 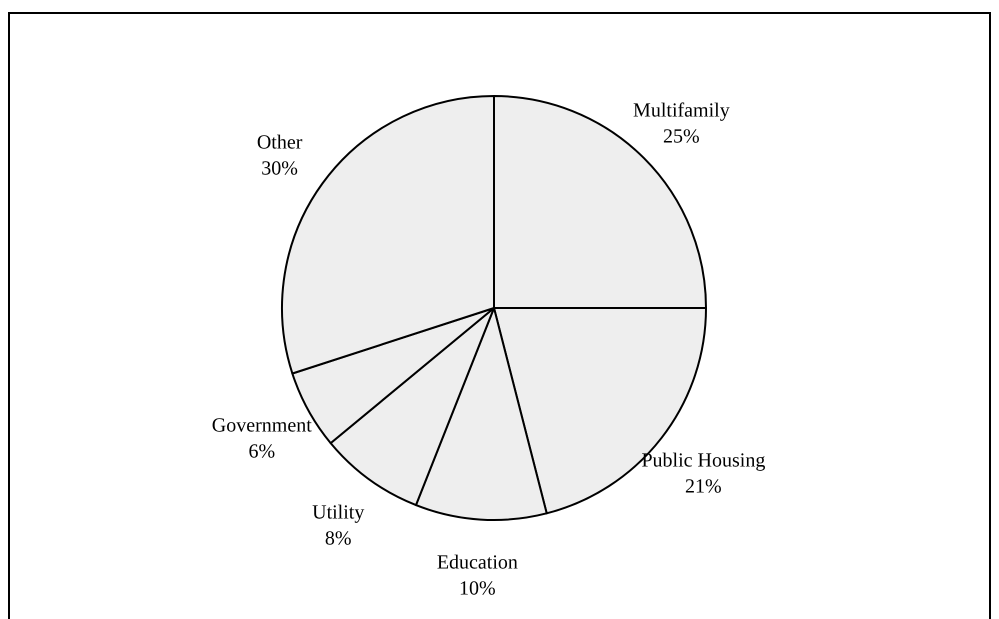 What do you see at coordinates (477, 562) in the screenshot?
I see `slice-label: Education` at bounding box center [477, 562].